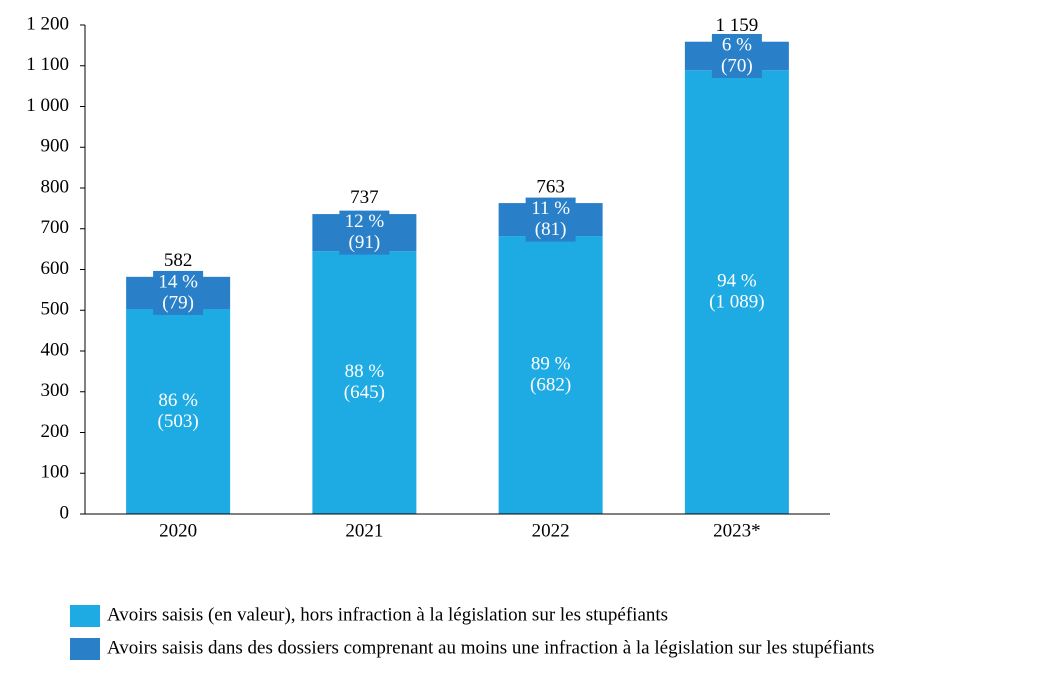  Describe the element at coordinates (55, 309) in the screenshot. I see `y-tick-label: 500` at that location.